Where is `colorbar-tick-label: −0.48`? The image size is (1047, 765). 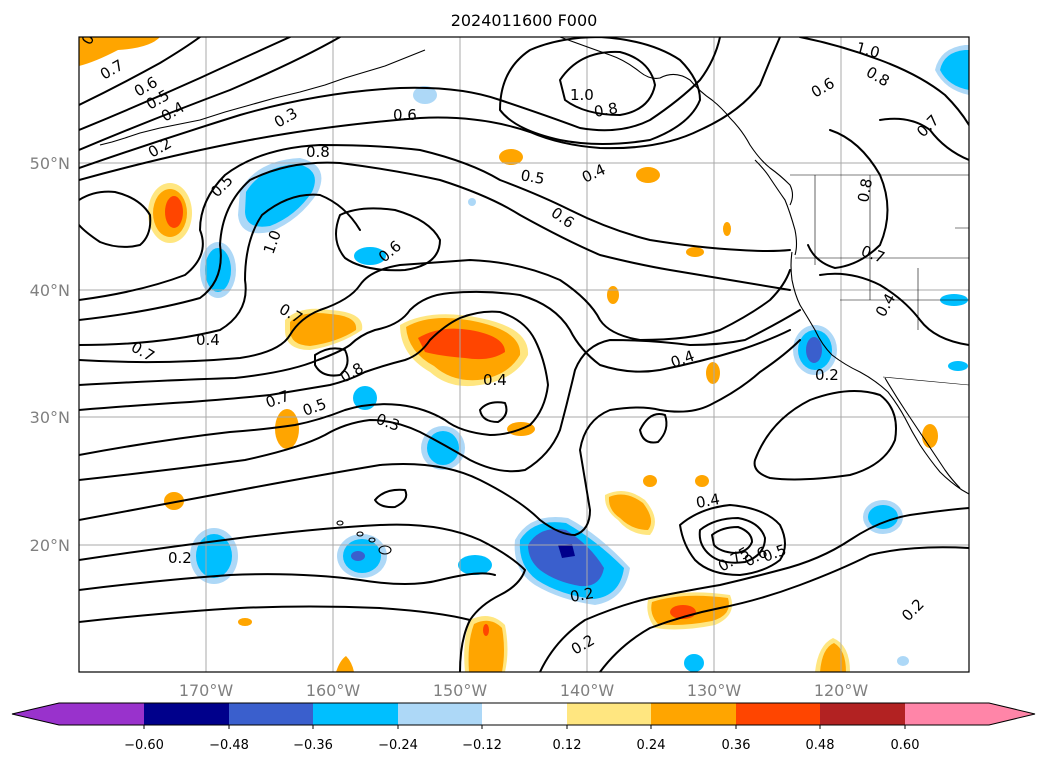
colorbar-tick-label: −0.48 is located at coordinates (229, 745).